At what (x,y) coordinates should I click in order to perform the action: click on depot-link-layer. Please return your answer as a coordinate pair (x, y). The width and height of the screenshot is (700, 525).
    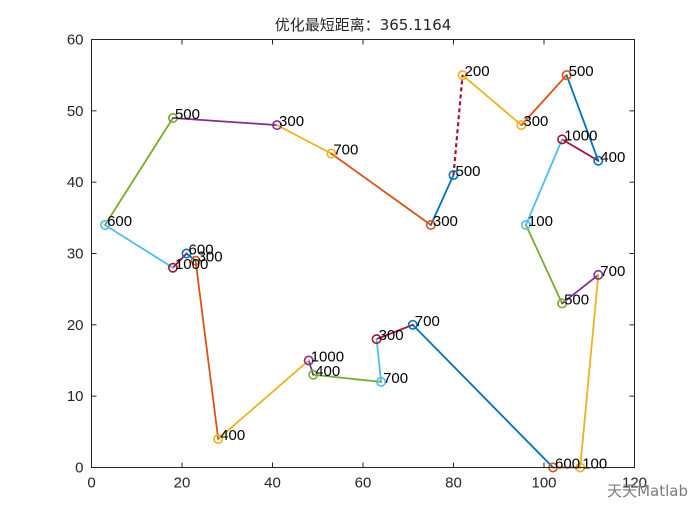
    Looking at the image, I should click on (458, 125).